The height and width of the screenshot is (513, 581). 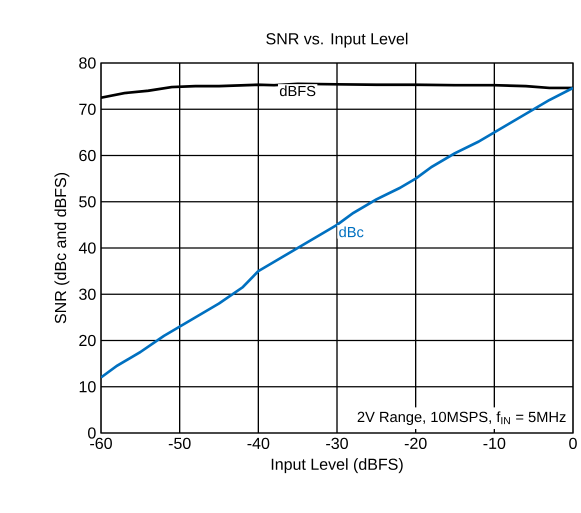 What do you see at coordinates (87, 294) in the screenshot?
I see `y-tick-label: 30` at bounding box center [87, 294].